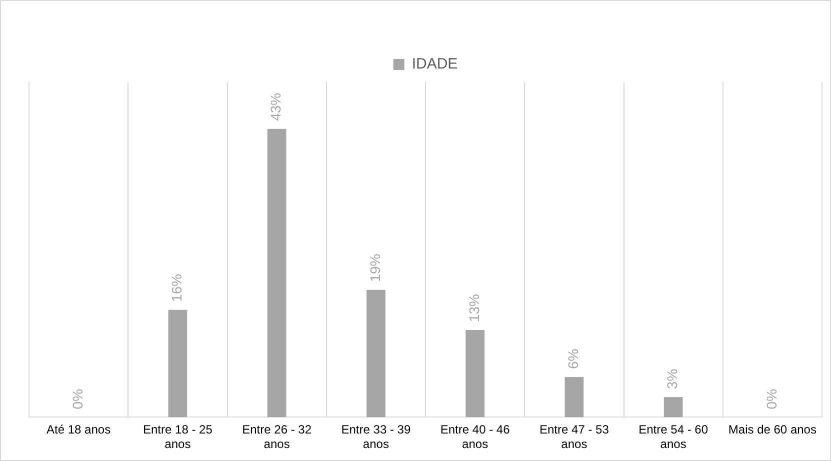 The width and height of the screenshot is (831, 461). Describe the element at coordinates (435, 64) in the screenshot. I see `legend-label: IDADE` at that location.